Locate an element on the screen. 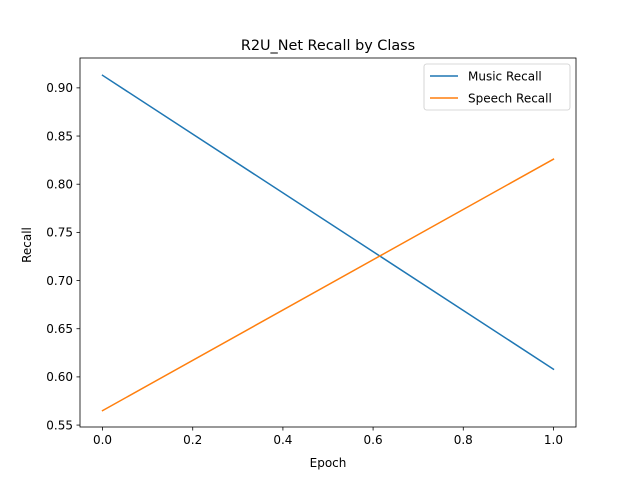 This screenshot has width=640, height=484. x-tick-label: 0.0 is located at coordinates (102, 440).